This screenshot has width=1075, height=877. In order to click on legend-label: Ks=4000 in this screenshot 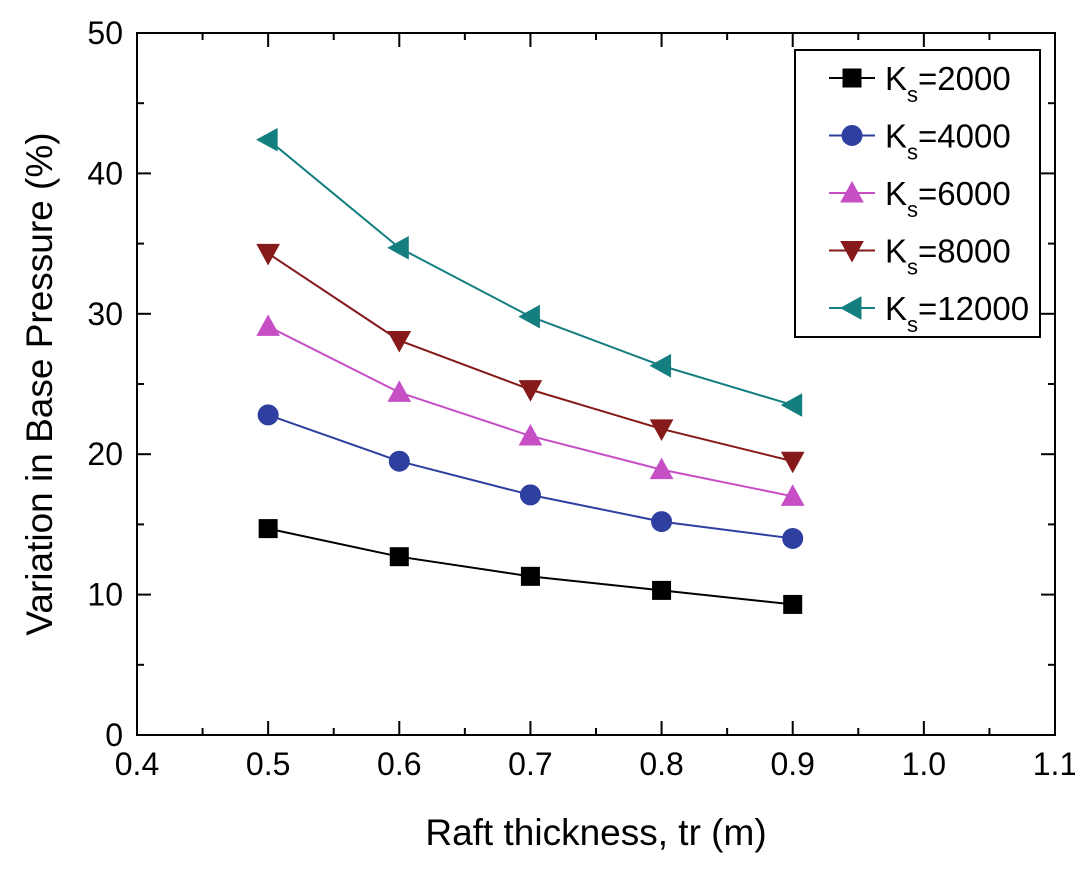, I will do `click(948, 141)`.